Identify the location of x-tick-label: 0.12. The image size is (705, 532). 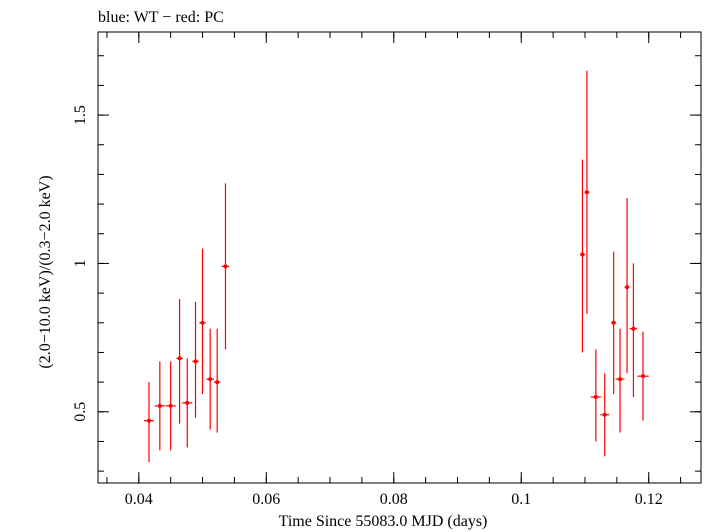
(649, 499).